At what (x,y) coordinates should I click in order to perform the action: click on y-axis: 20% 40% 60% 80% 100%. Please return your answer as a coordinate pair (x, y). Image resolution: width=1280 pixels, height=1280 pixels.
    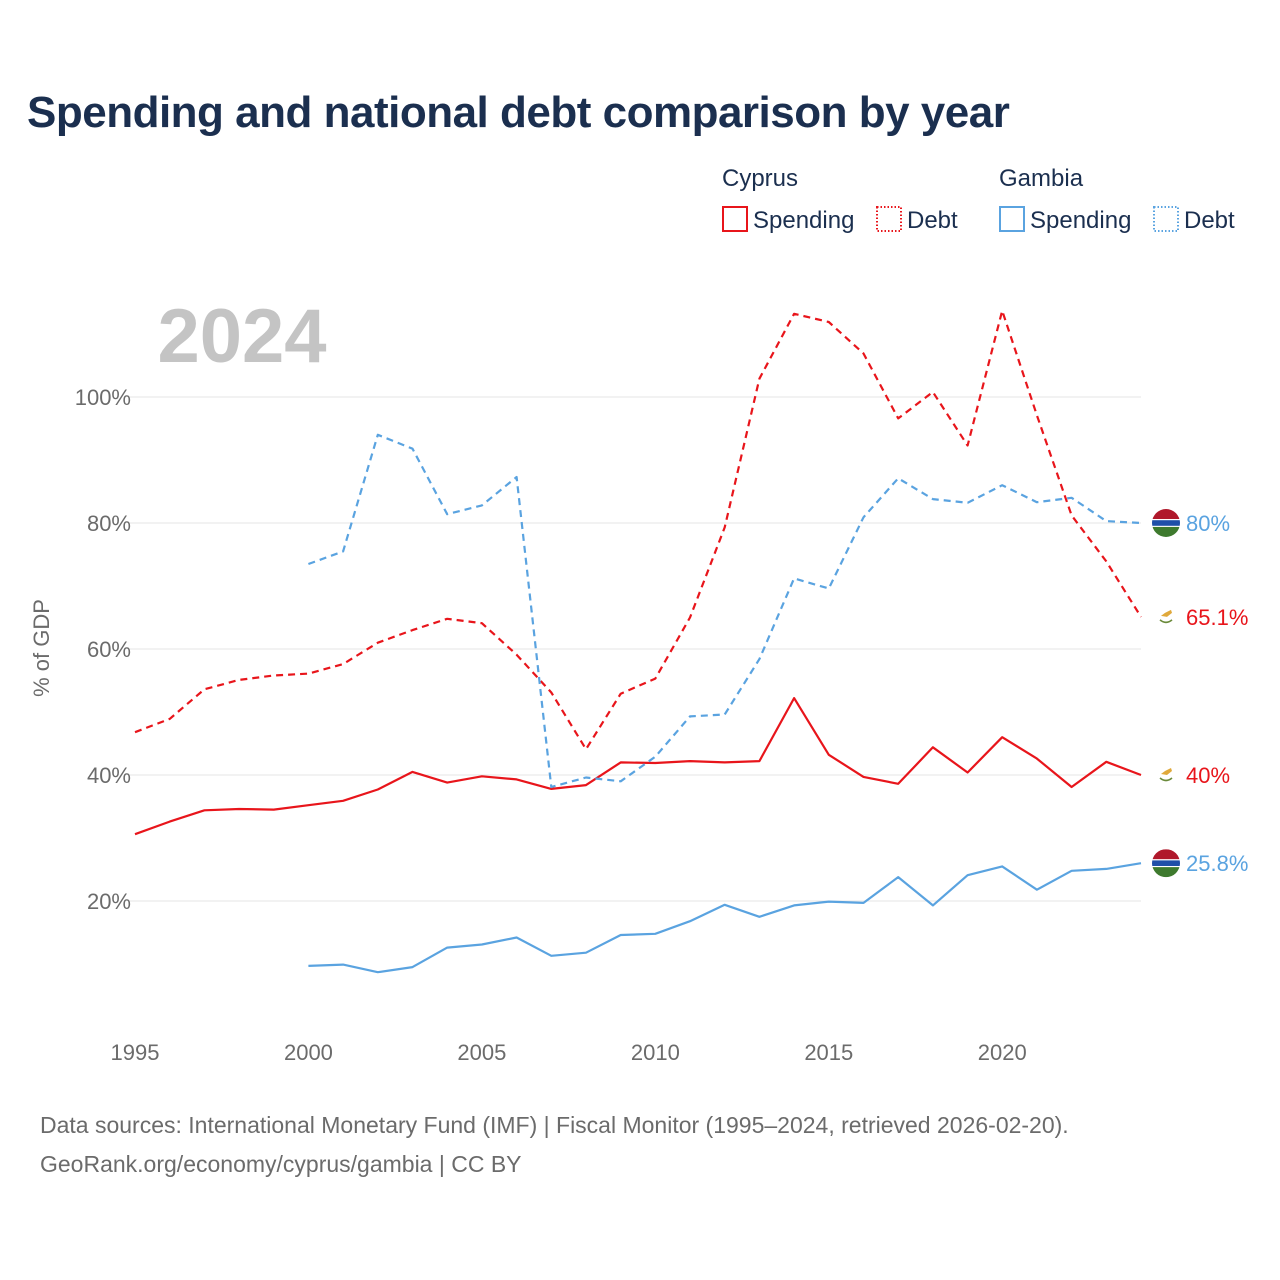
    Looking at the image, I should click on (103, 649).